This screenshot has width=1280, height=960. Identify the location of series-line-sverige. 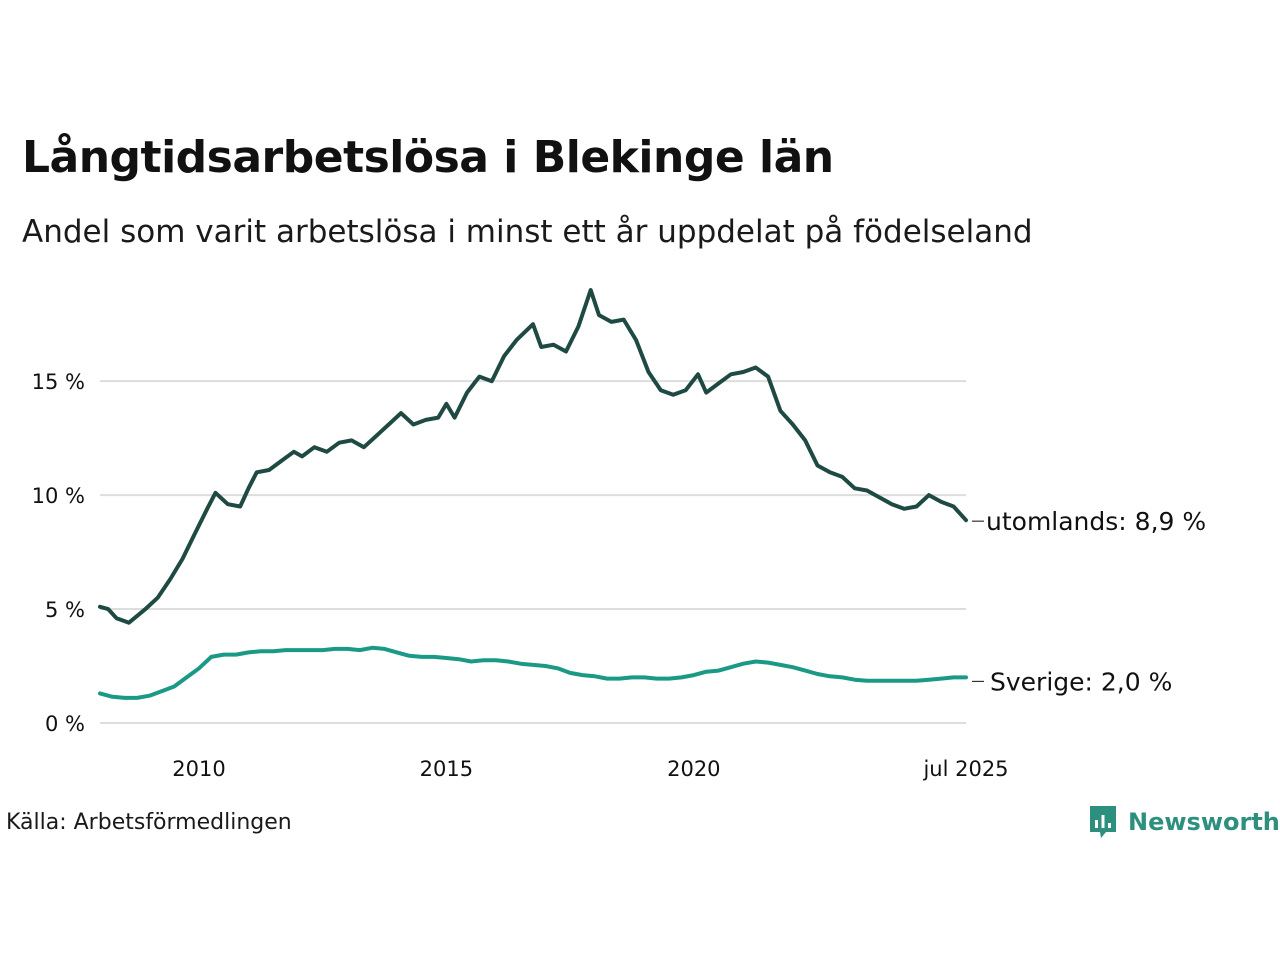
(533, 672).